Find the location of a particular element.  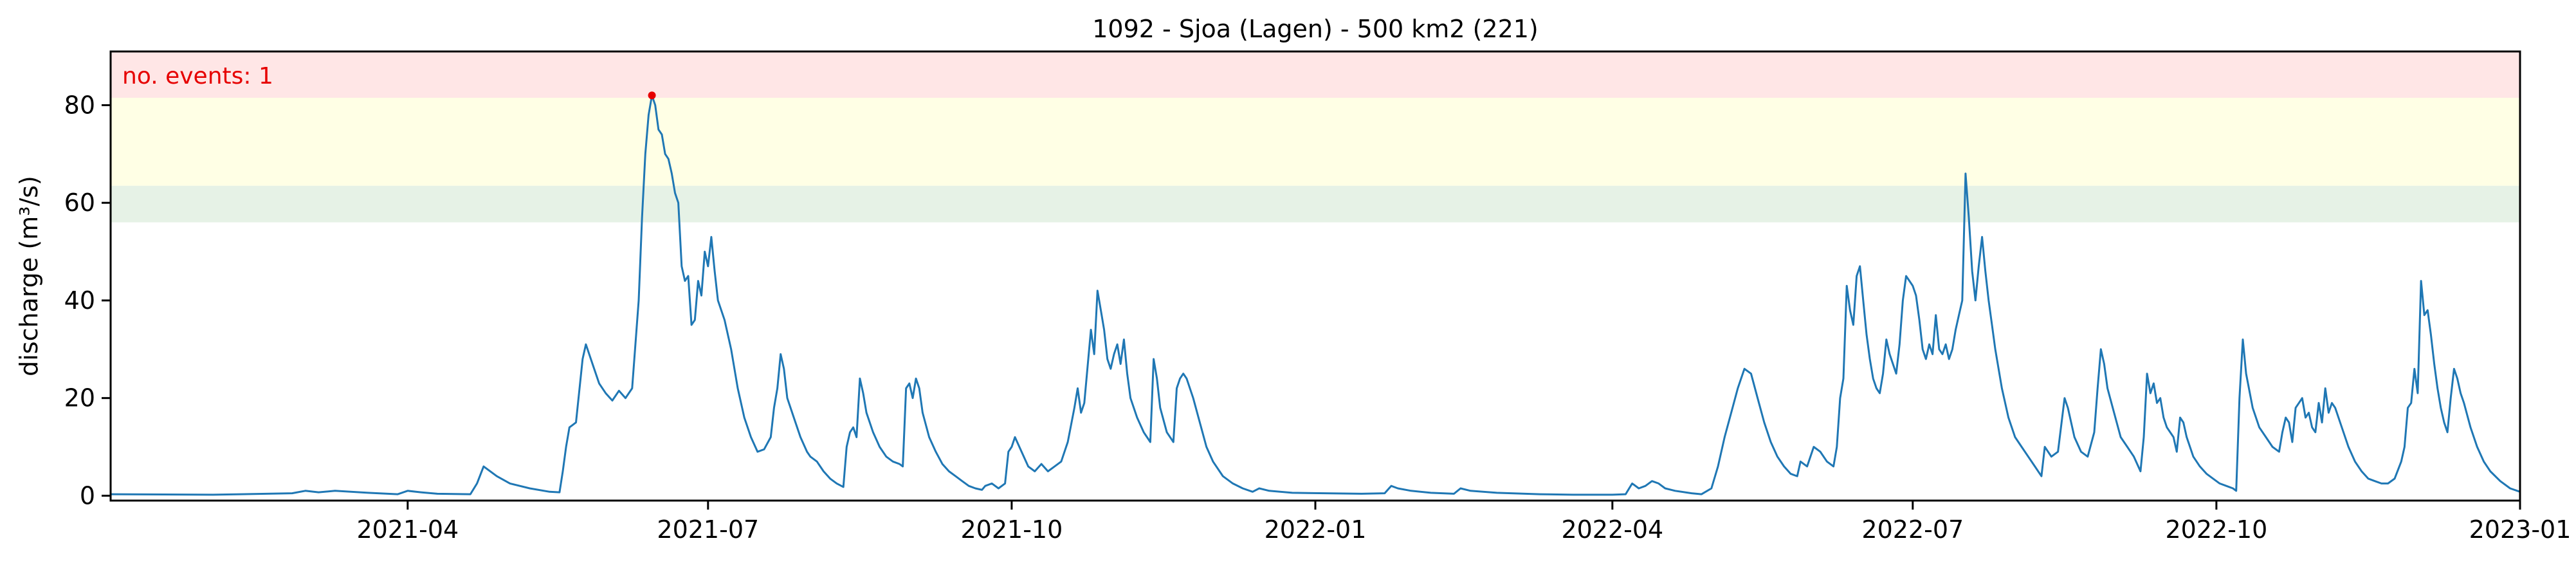

x-tick-label: 2021-04 is located at coordinates (407, 530).